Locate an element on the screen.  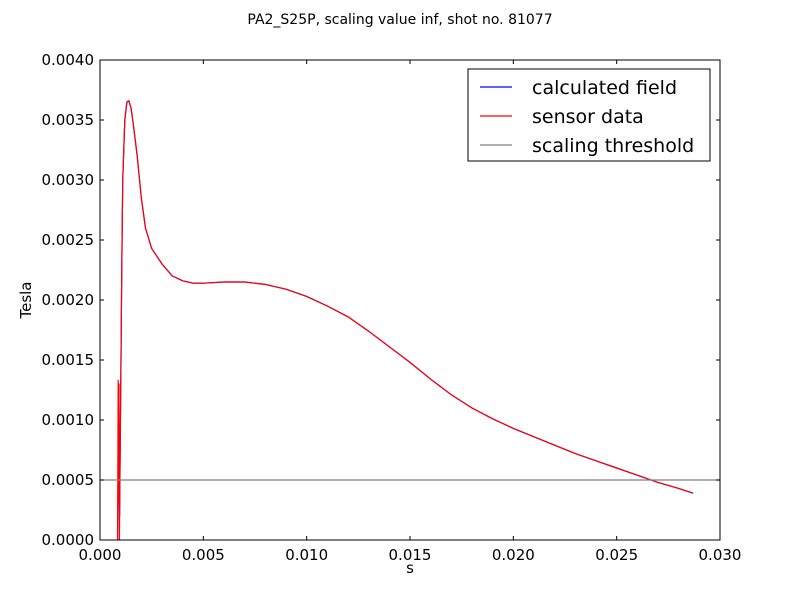
y-tick-label: 0.0030 is located at coordinates (68, 180).